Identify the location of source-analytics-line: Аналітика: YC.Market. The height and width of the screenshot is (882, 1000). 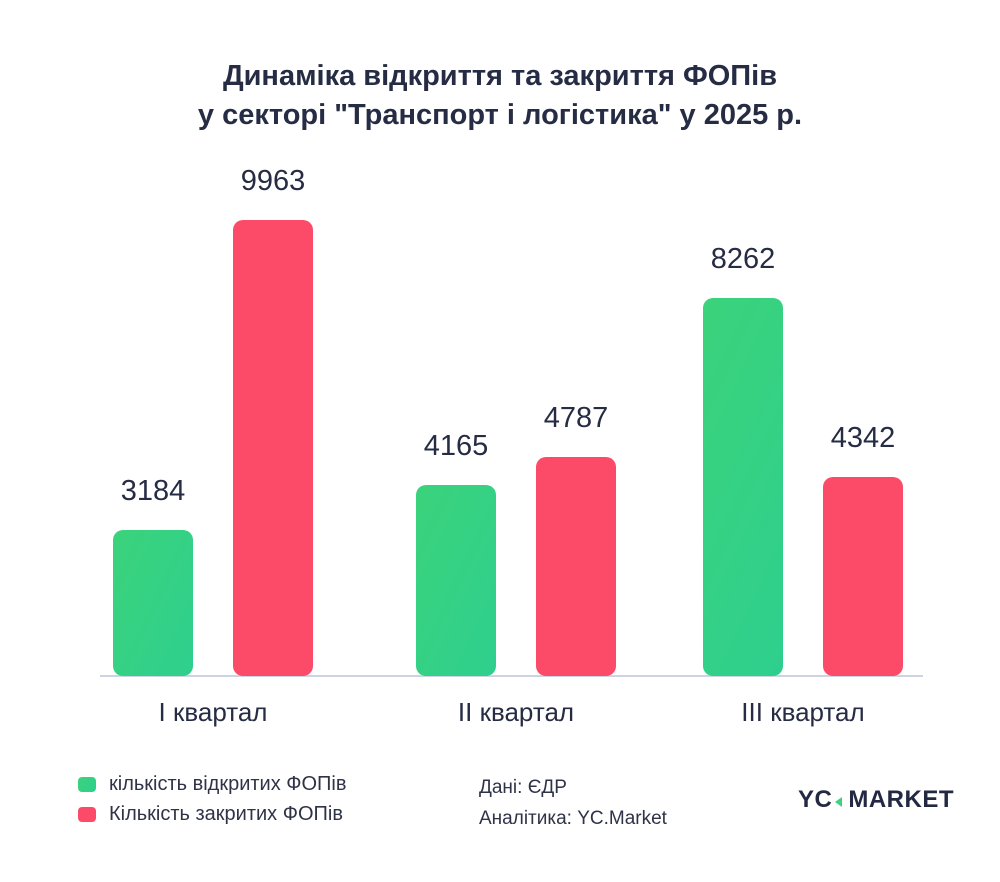
(573, 818).